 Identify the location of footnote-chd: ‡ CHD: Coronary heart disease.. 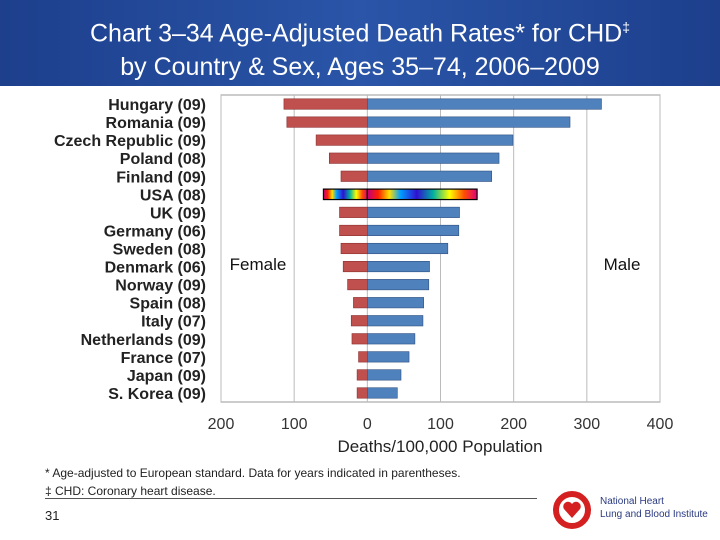
(130, 491).